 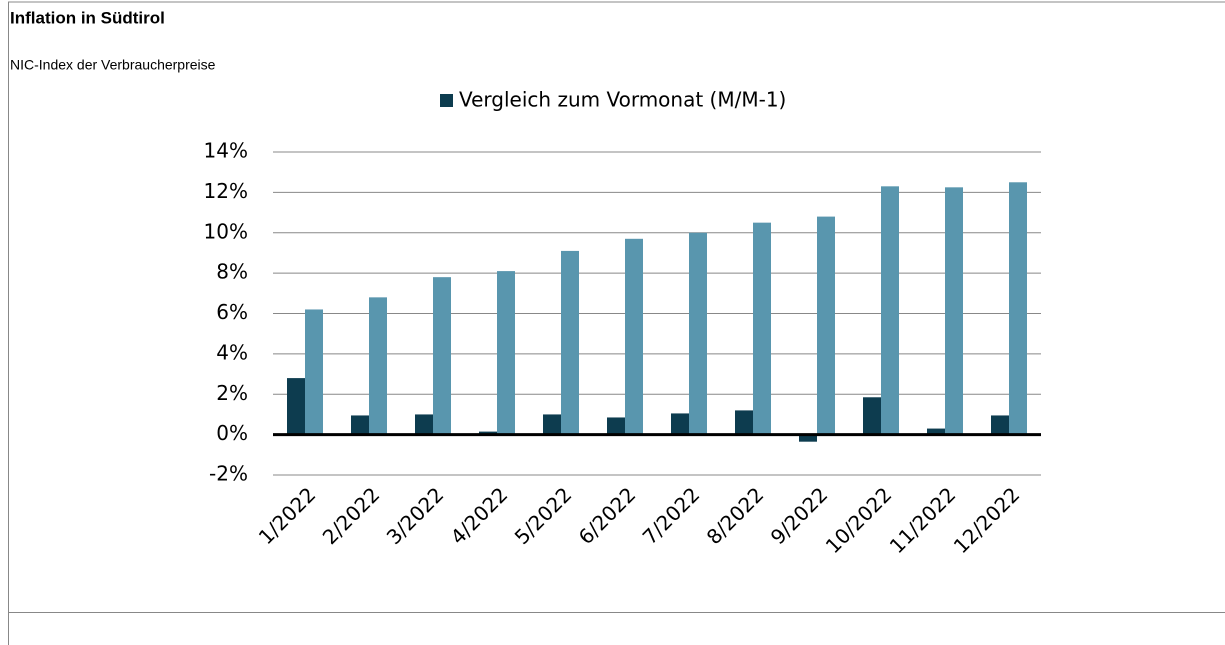 I want to click on y-tick-label: 12%, so click(x=226, y=191).